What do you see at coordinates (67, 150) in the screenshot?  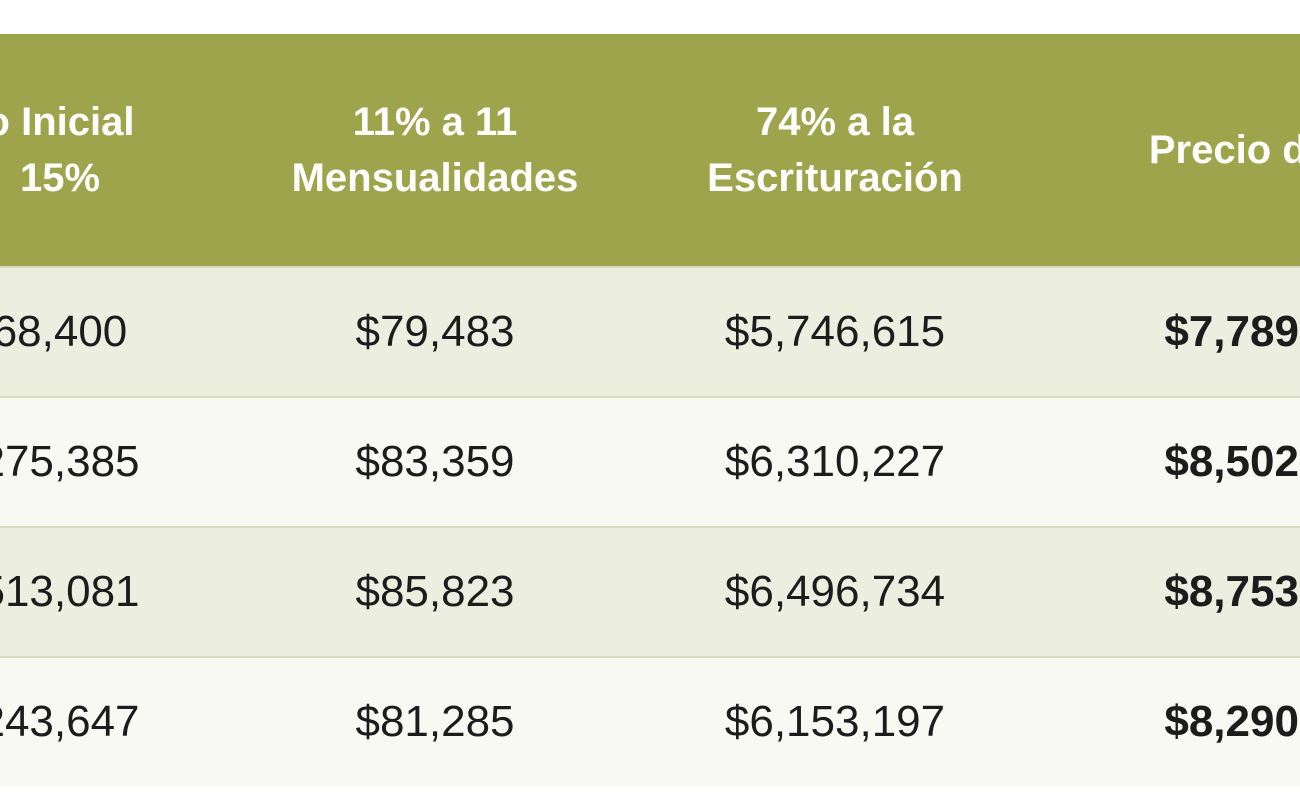 I see `header-enganche-inicial: o Inicial 15%` at bounding box center [67, 150].